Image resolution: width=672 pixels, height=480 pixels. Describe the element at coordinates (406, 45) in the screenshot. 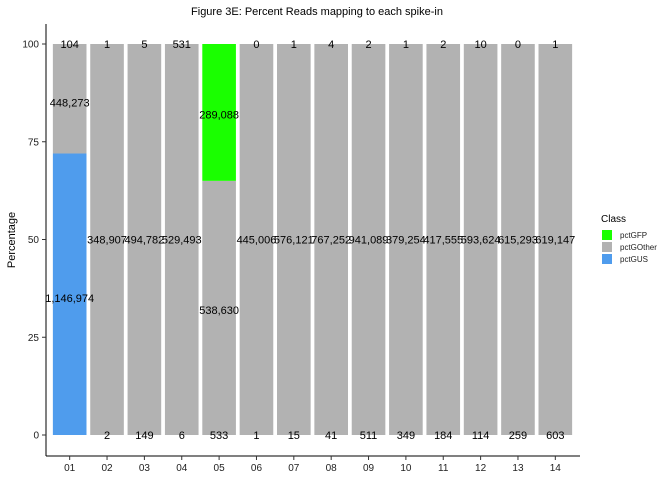

I see `data-label-10: 1` at that location.